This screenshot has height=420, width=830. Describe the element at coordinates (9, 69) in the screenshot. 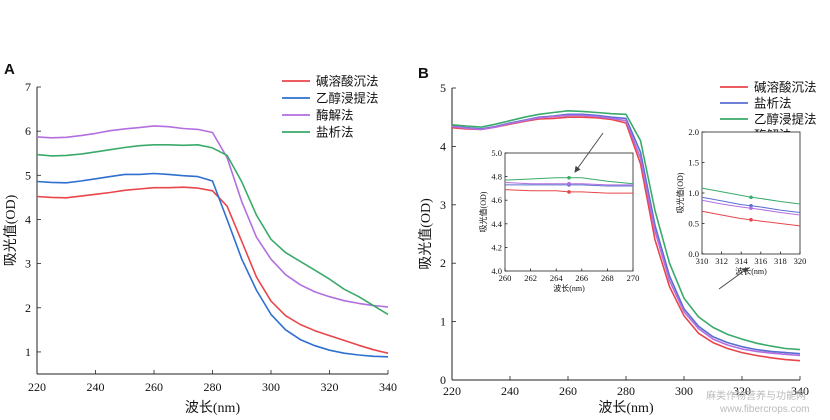

I see `panel-a-letter: A` at that location.